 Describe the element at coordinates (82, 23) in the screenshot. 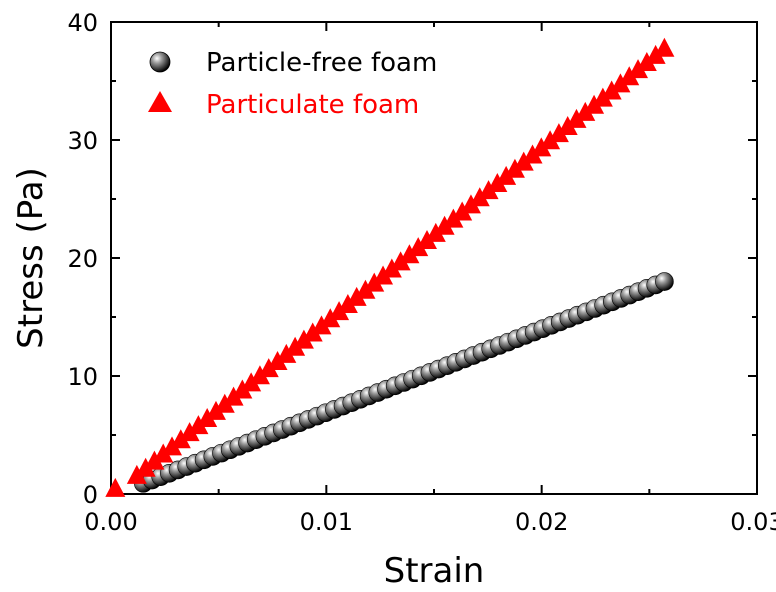

I see `y-tick-label: 40` at that location.